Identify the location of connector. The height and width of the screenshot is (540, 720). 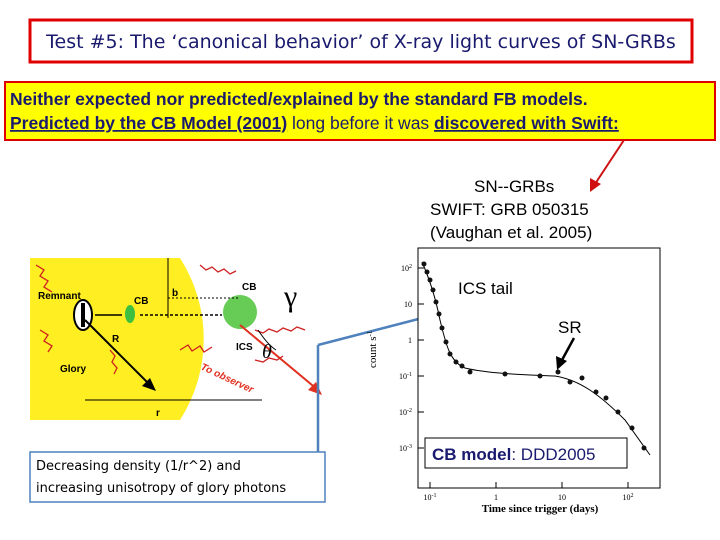
(374, 330).